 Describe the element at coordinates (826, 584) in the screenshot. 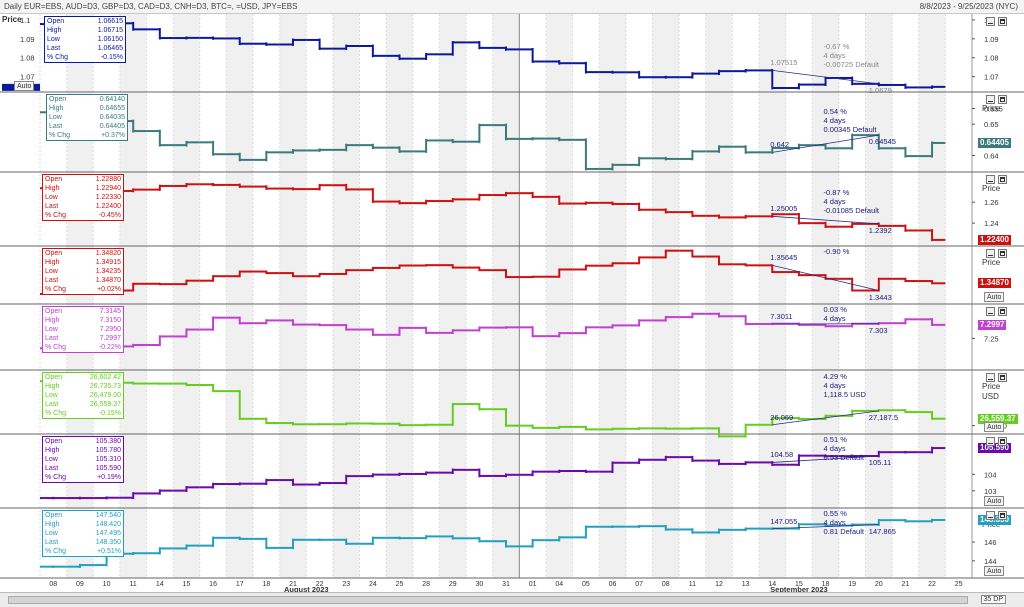

I see `x-tick-label: 18` at that location.